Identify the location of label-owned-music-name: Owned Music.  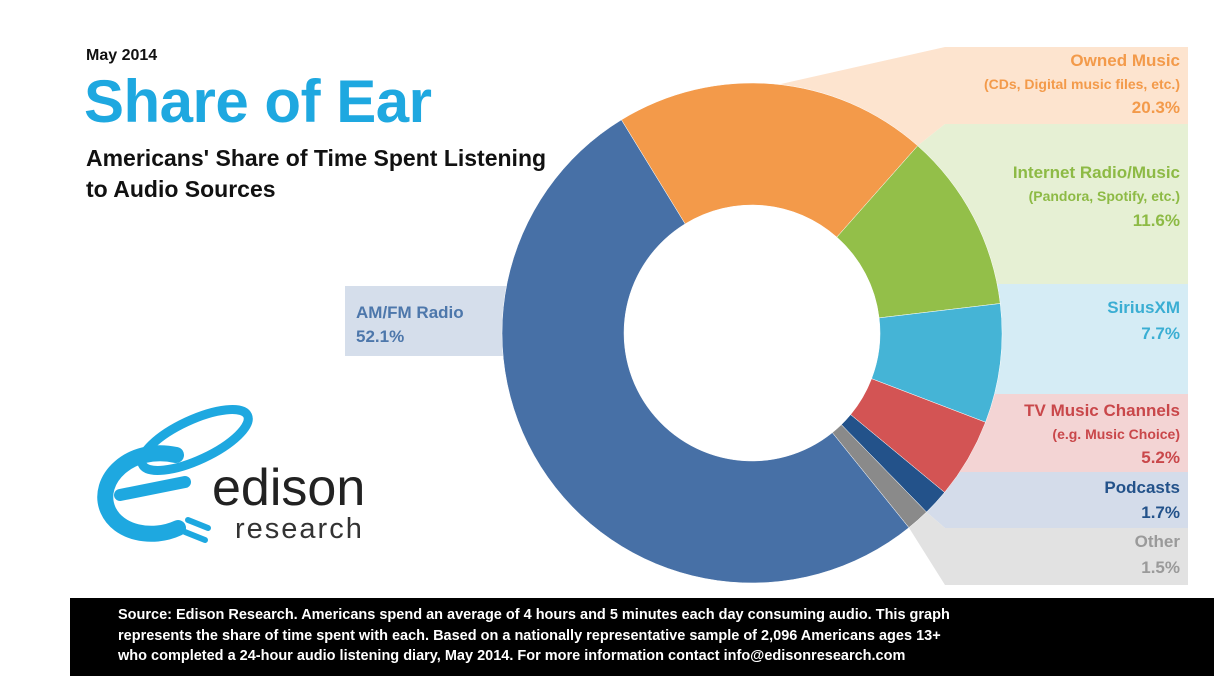
(1125, 60).